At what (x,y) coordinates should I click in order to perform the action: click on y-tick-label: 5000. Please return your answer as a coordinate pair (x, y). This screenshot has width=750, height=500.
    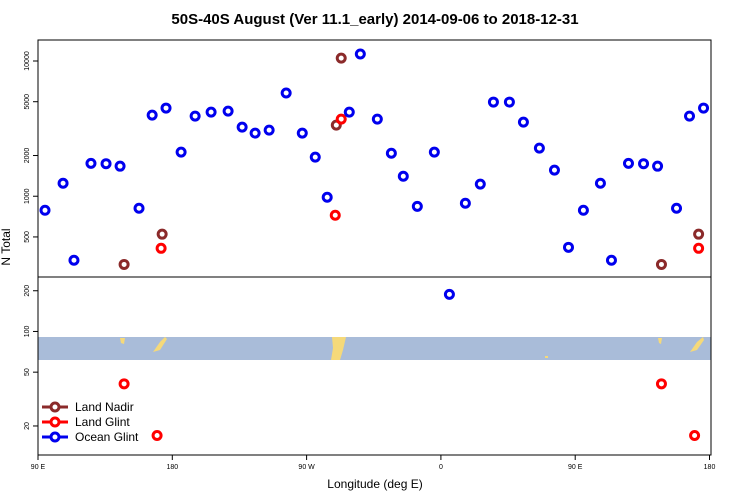
    Looking at the image, I should click on (27, 102).